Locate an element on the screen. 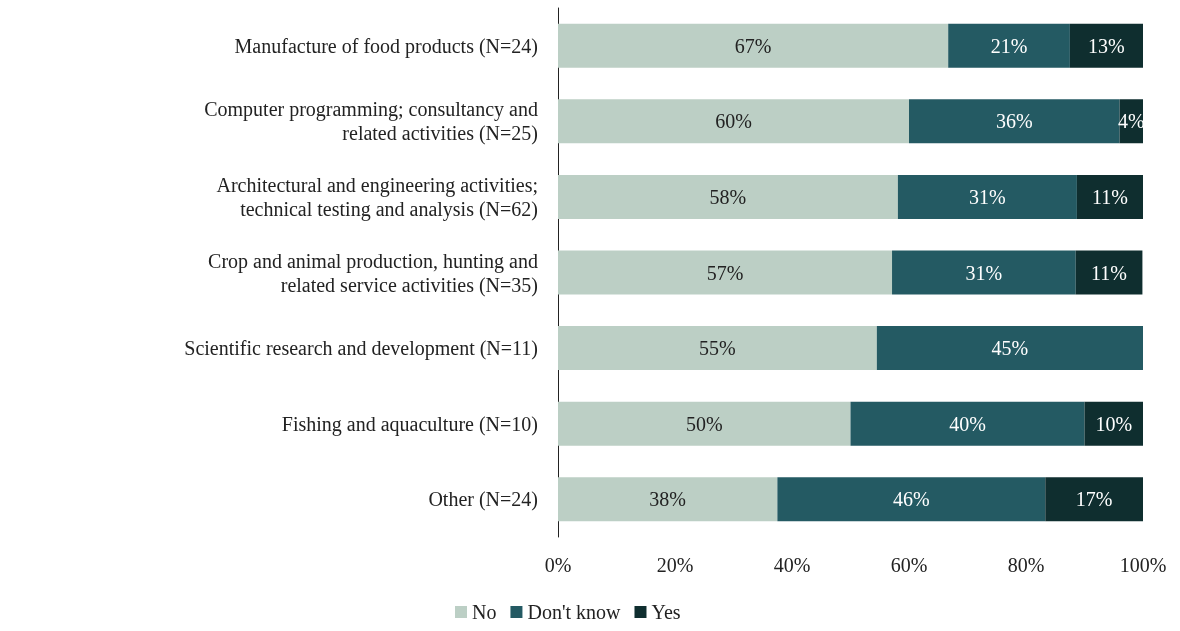 The width and height of the screenshot is (1180, 631). y-tick-label: Architectural and engineering activities; technical testing and analysis (N=62) is located at coordinates (377, 197).